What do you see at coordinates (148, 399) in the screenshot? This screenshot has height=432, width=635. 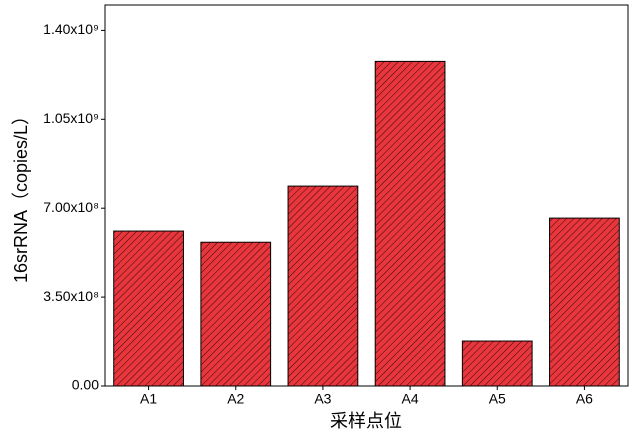 I see `x-tick-label: A1` at bounding box center [148, 399].